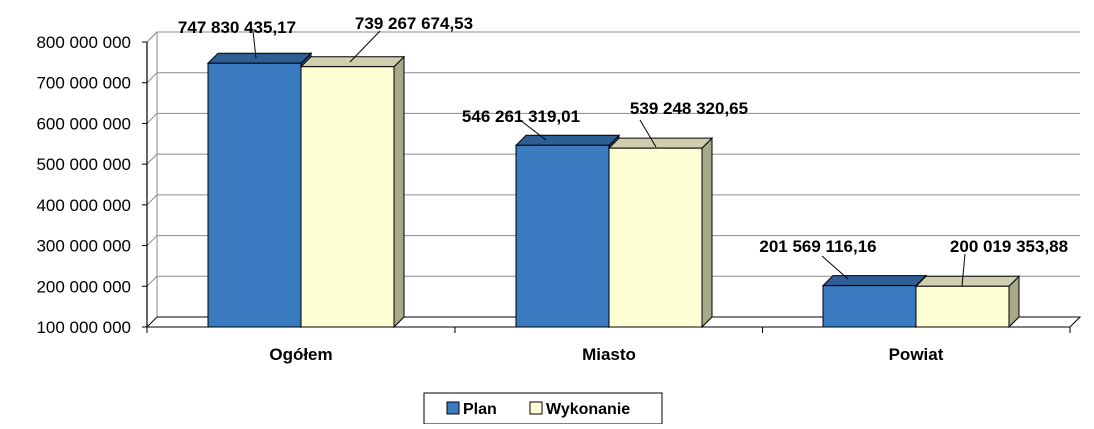  I want to click on data-label: 539 248 320,65, so click(689, 108).